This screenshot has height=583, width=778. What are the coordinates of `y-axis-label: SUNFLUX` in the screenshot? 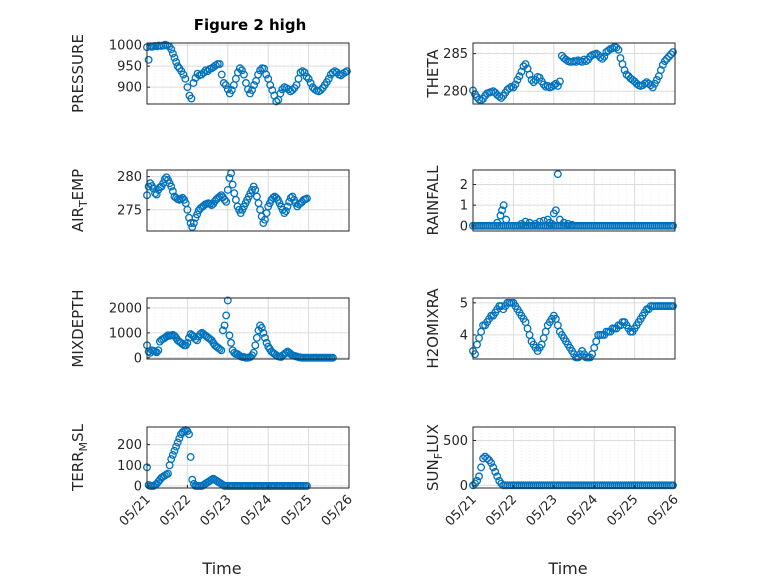 It's located at (434, 457).